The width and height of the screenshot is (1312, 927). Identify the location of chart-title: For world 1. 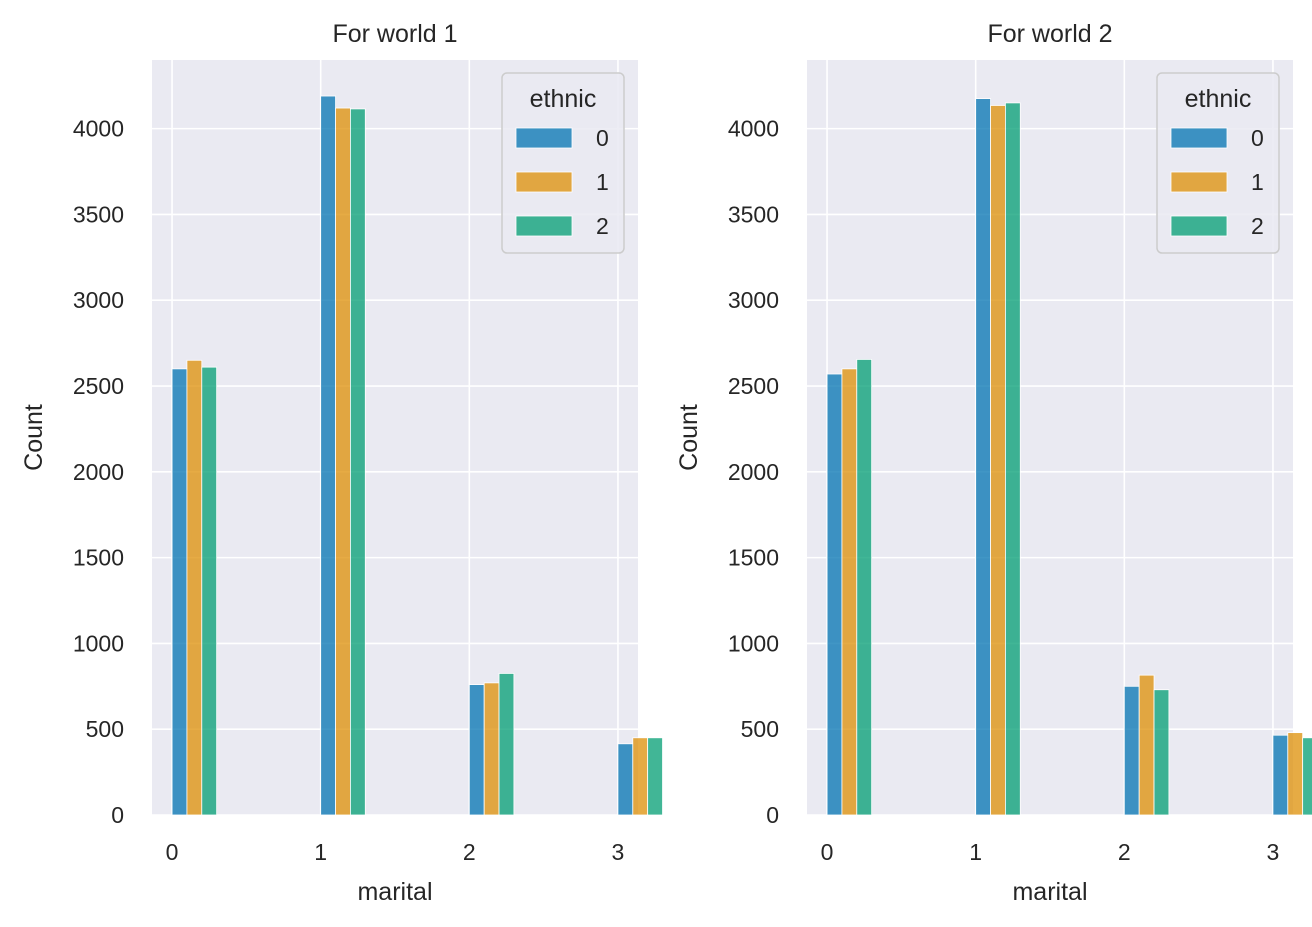
(394, 34).